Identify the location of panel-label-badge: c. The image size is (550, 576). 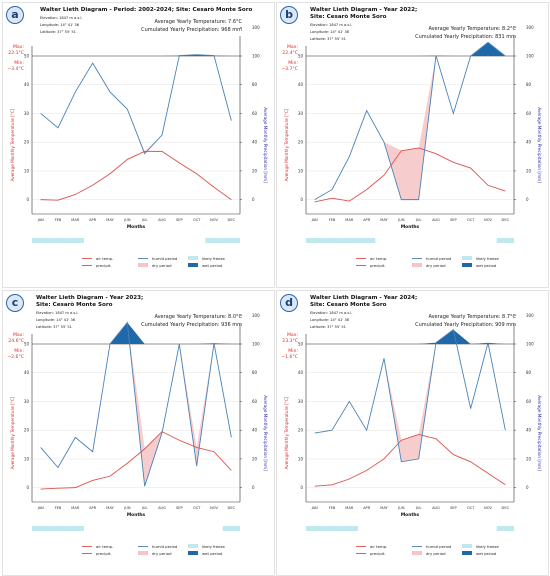
(15, 303).